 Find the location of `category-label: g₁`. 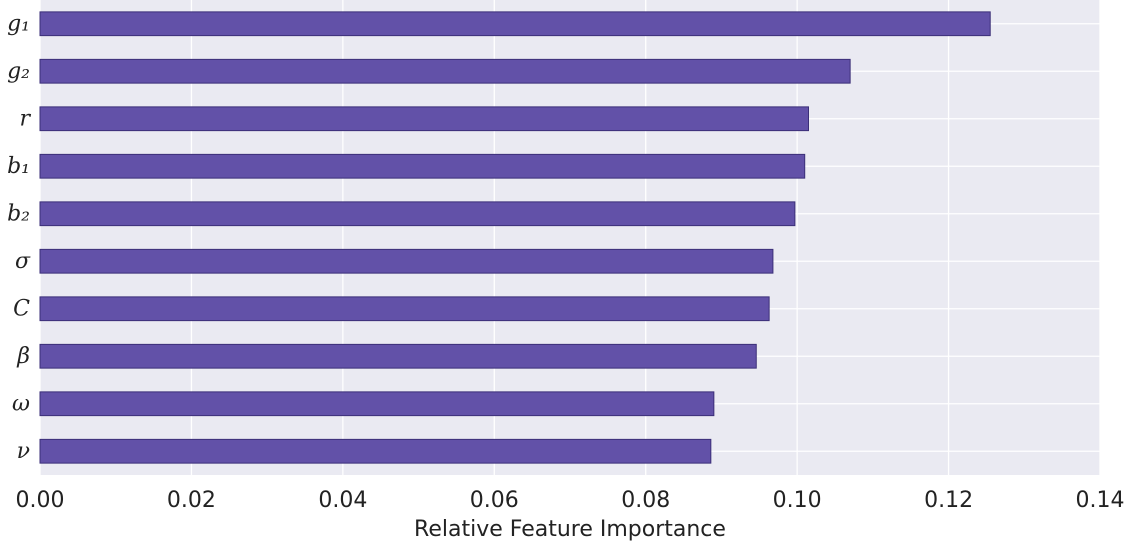

category-label: g₁ is located at coordinates (18, 23).